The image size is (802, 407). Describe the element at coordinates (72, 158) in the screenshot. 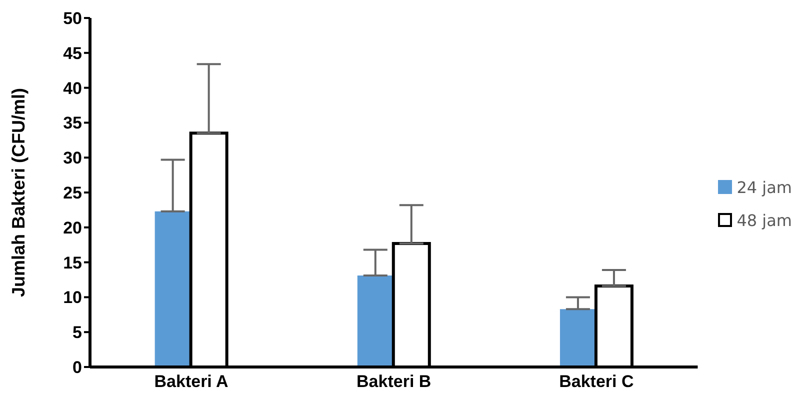

I see `y-tick-label: 30` at that location.